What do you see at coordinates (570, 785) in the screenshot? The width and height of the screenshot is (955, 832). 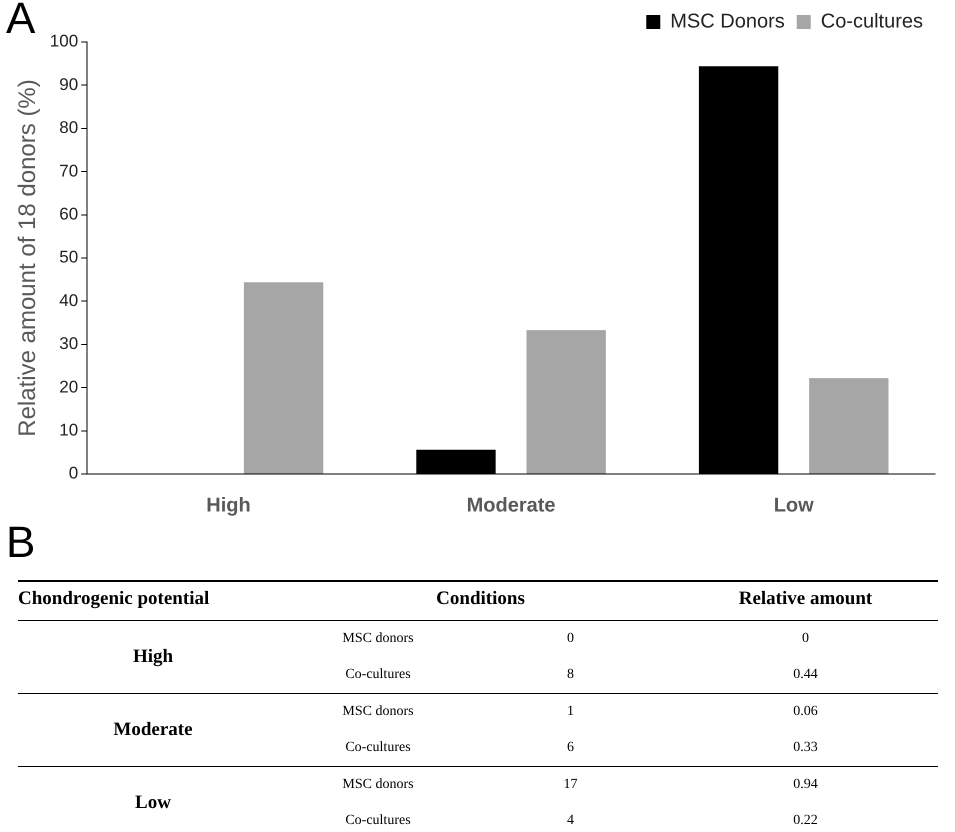 I see `data-label: 17` at bounding box center [570, 785].